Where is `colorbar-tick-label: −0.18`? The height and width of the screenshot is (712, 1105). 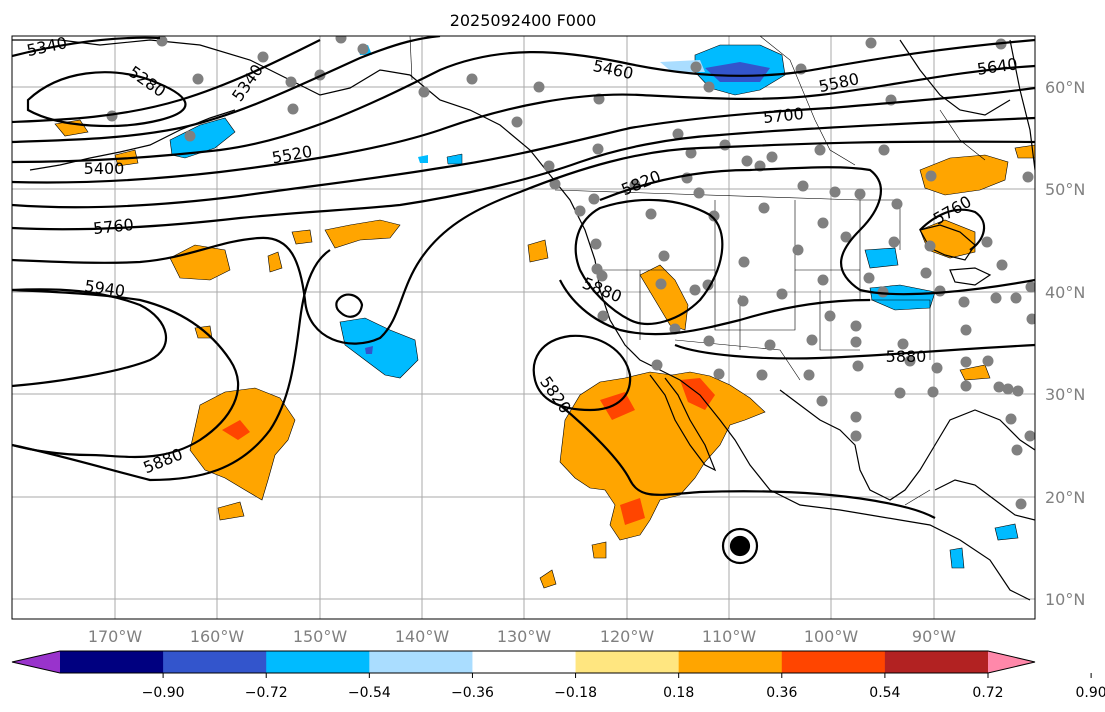
colorbar-tick-label: −0.18 is located at coordinates (575, 693).